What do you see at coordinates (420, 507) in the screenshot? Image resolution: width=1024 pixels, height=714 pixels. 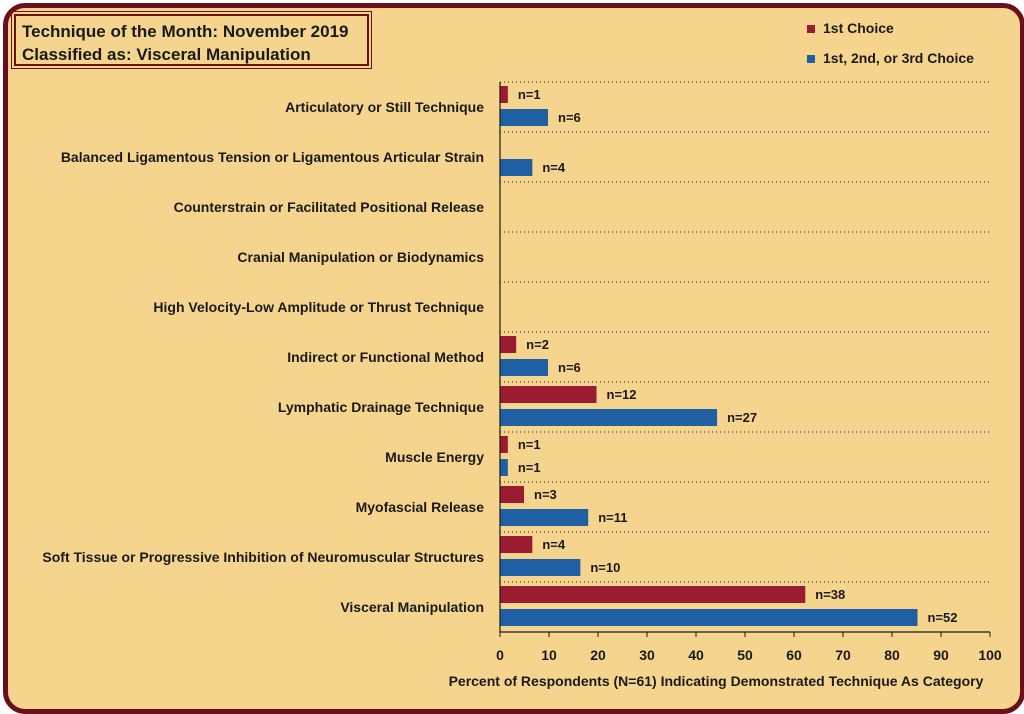 I see `category-label: Myofascial Release` at bounding box center [420, 507].